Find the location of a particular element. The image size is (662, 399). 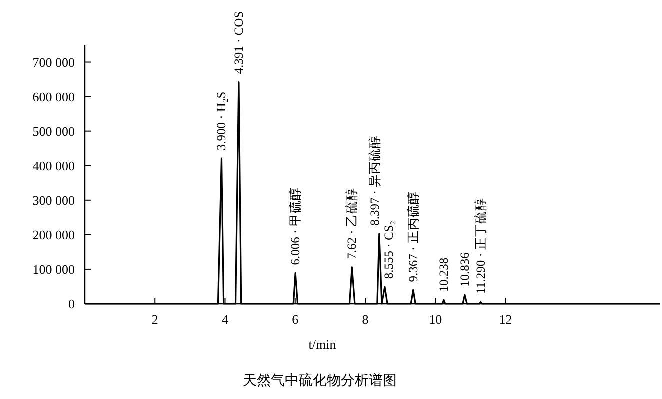

annotation: 8.397 · 异丙硫醇 is located at coordinates (375, 180).